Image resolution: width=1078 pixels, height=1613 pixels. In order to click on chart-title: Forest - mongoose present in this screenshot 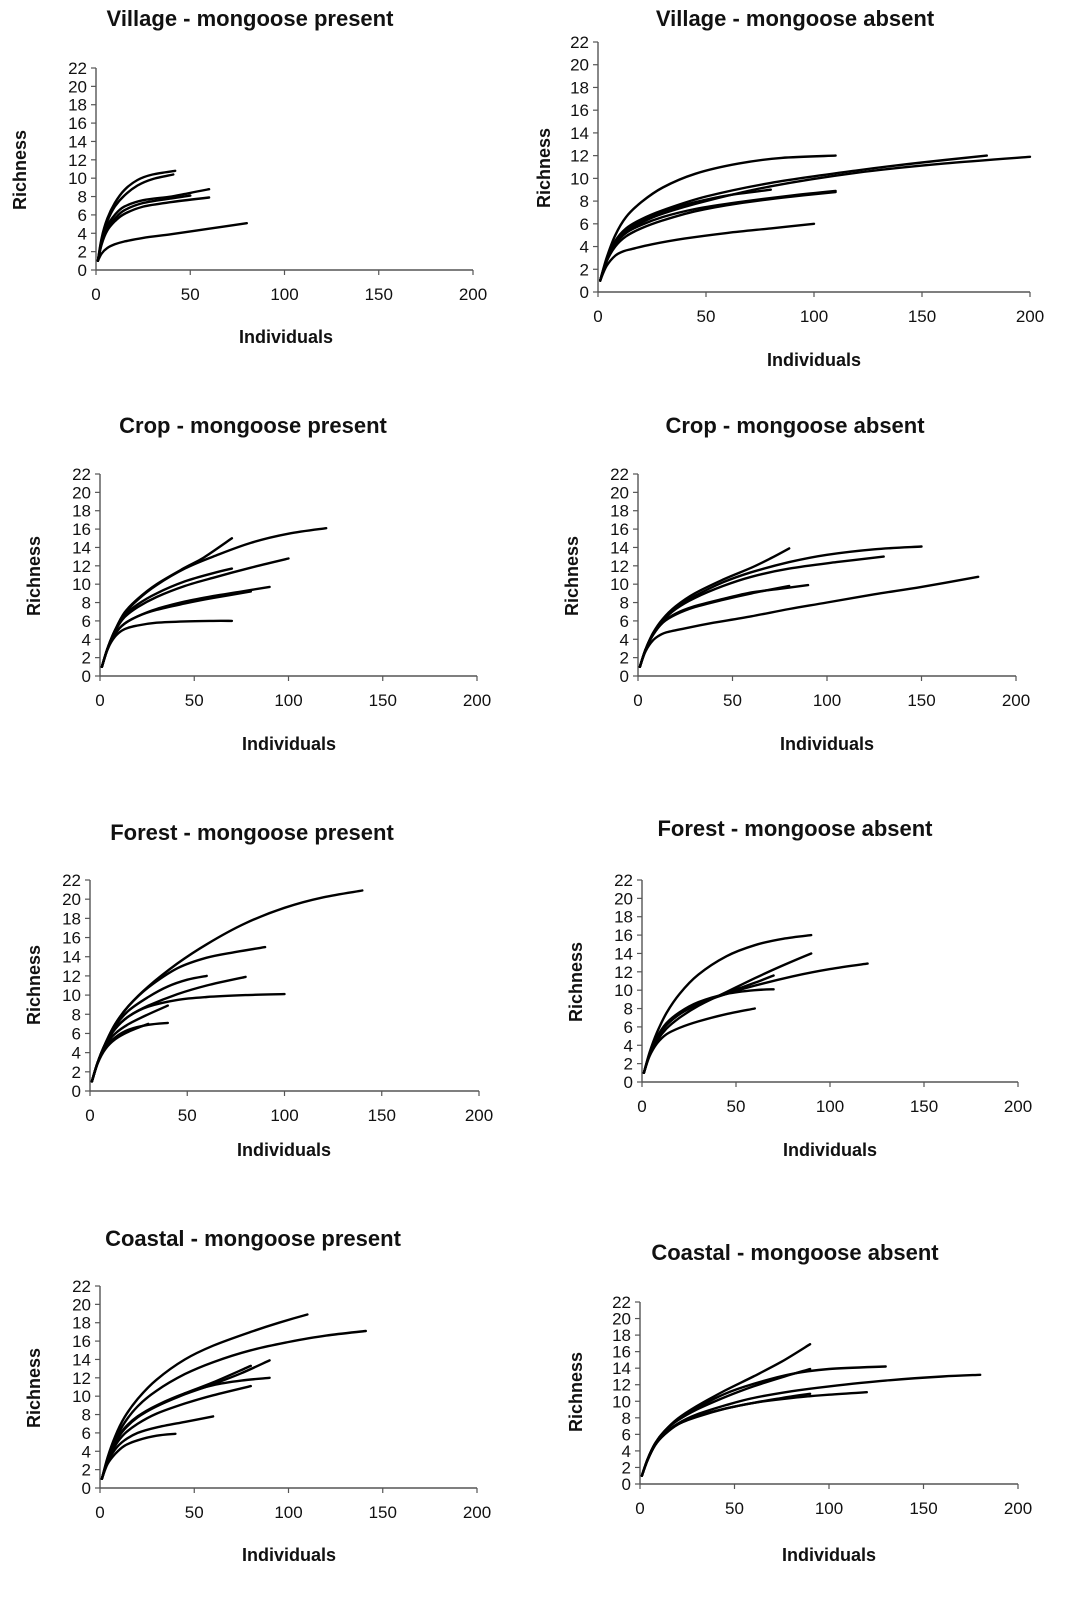, I will do `click(252, 832)`.